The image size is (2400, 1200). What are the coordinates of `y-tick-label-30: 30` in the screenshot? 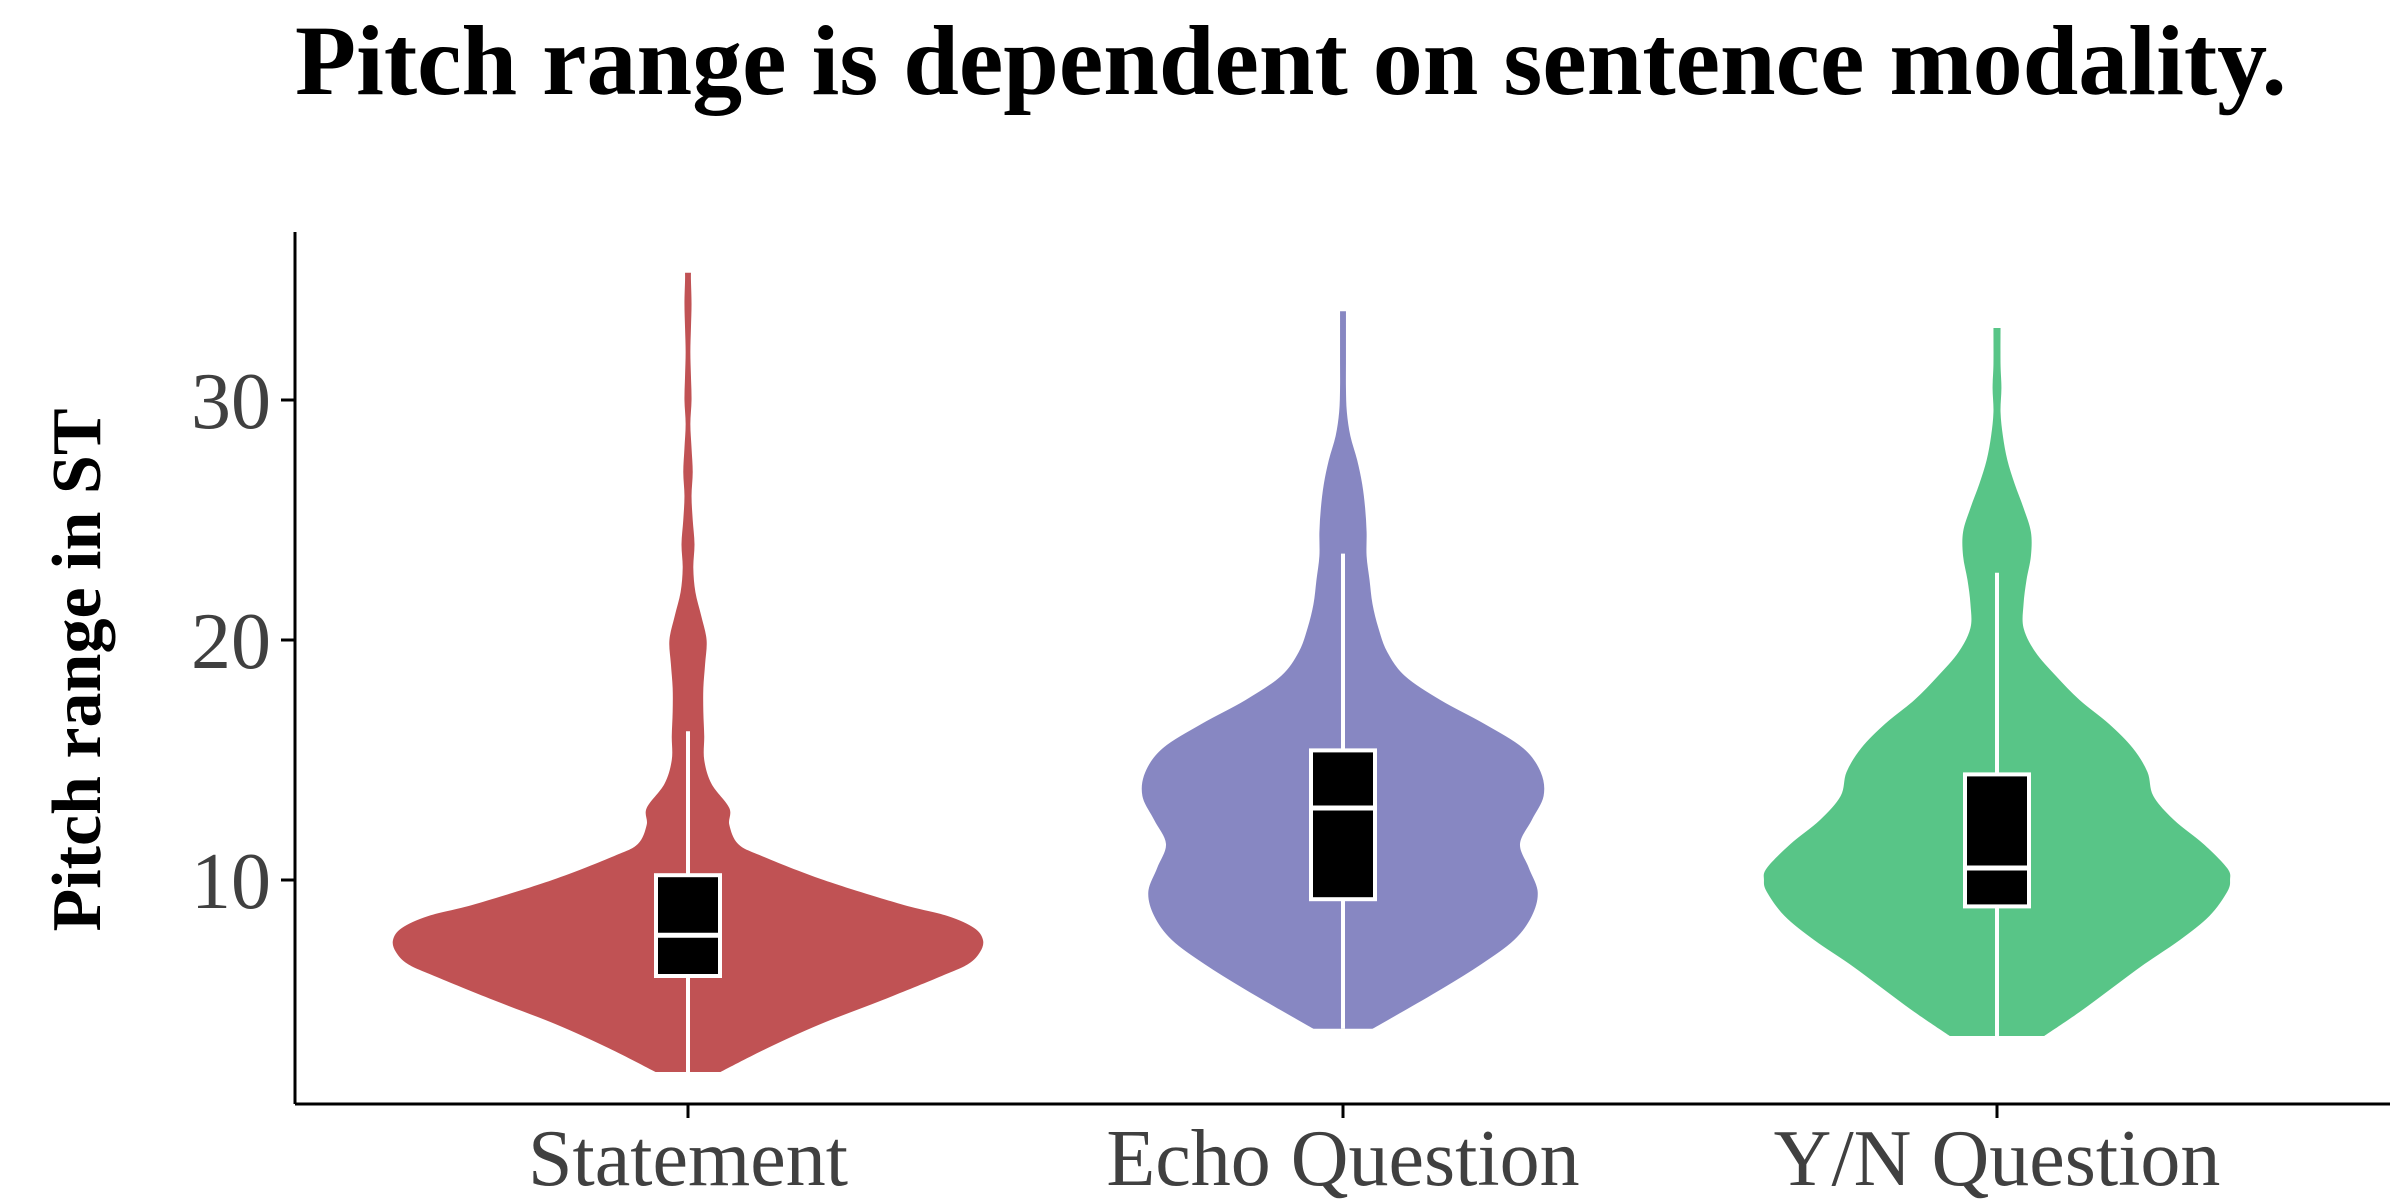 It's located at (231, 402).